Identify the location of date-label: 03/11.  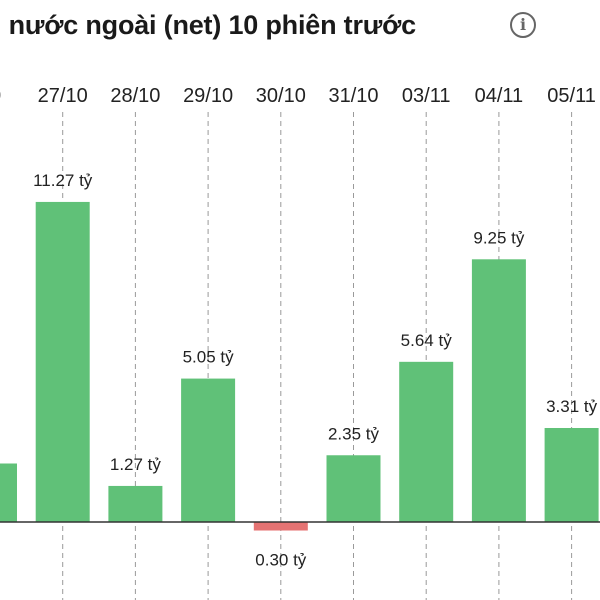
(426, 96).